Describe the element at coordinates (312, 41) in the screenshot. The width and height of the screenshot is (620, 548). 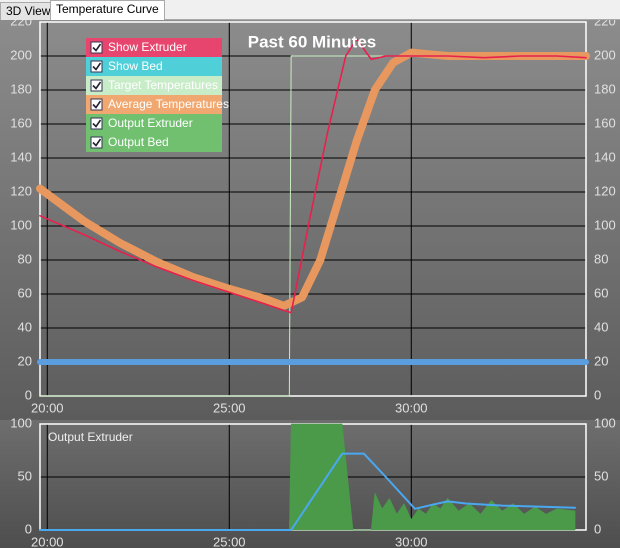
I see `chart-title: Past 60 Minutes` at that location.